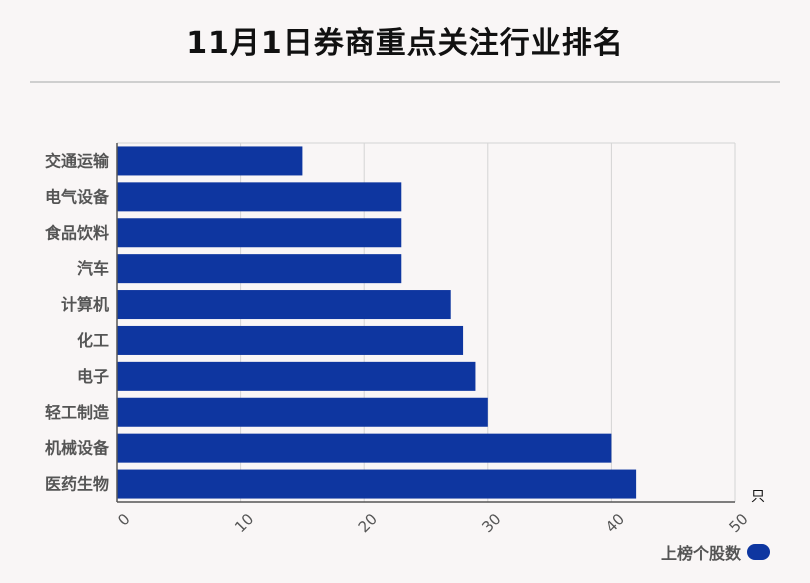  I want to click on category-label-2: 食品饮料, so click(76, 232).